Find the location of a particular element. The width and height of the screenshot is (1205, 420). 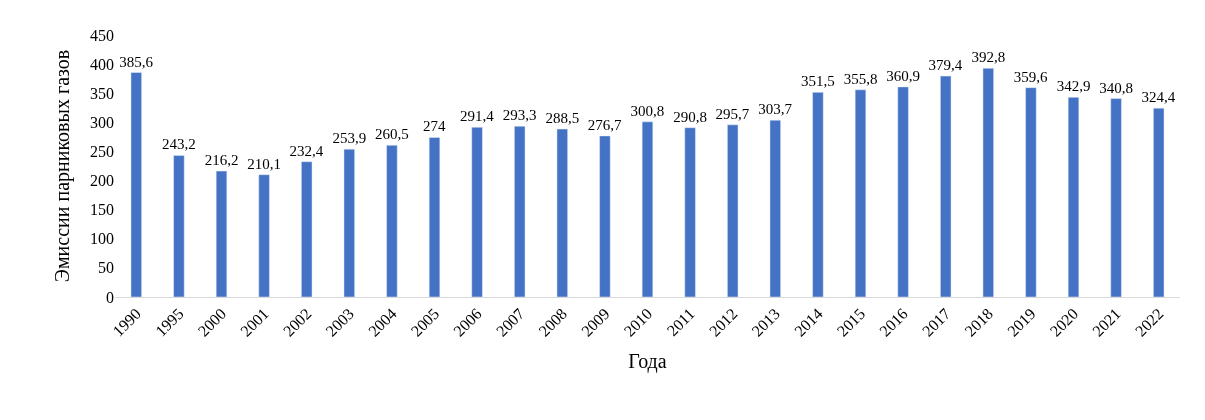

data-label: 379,4 is located at coordinates (945, 65).